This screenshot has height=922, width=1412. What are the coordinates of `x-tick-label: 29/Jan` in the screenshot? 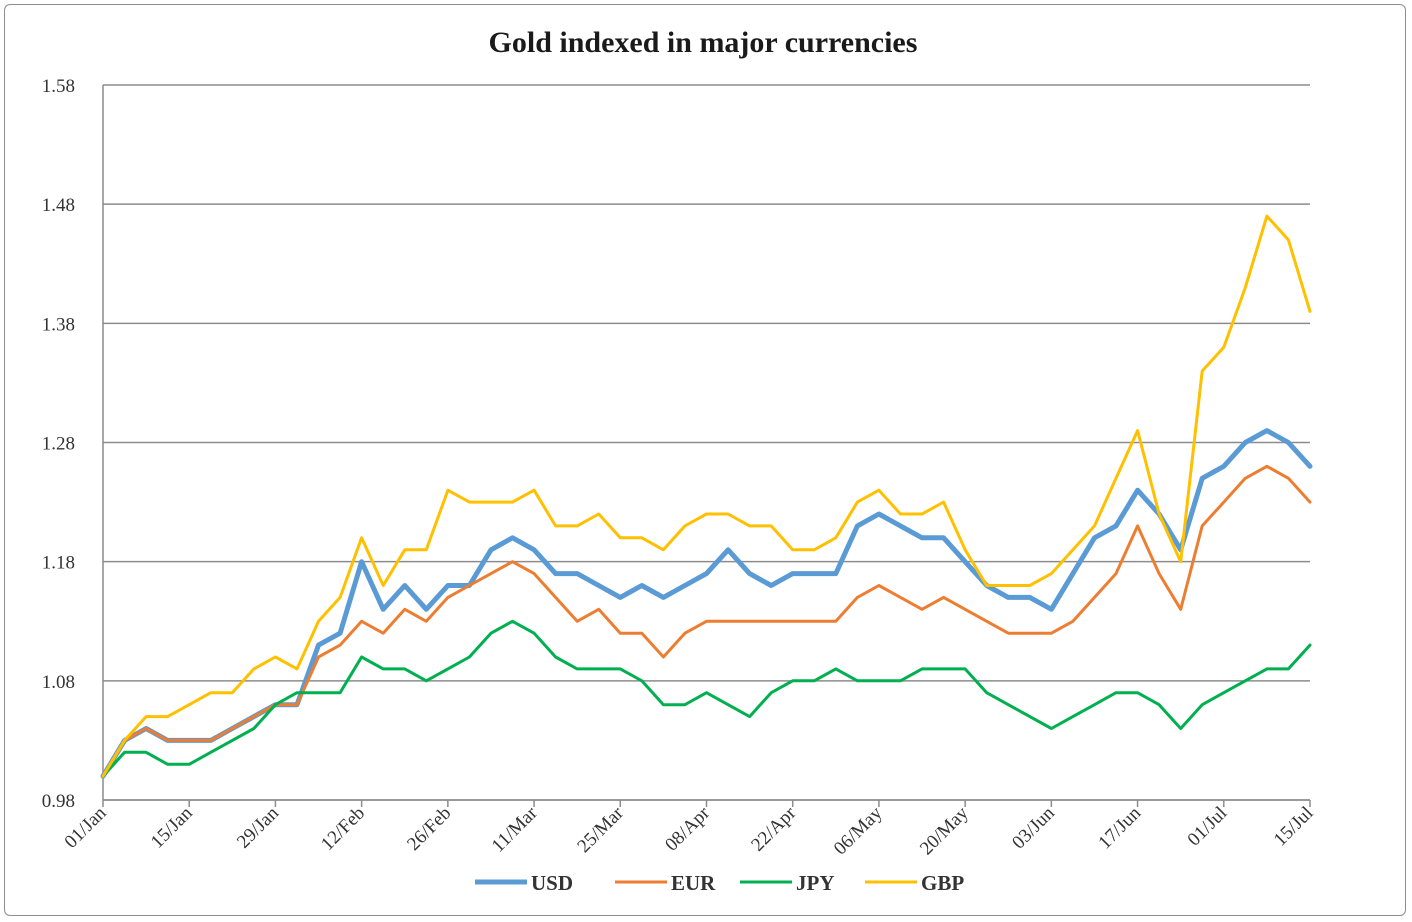 It's located at (258, 827).